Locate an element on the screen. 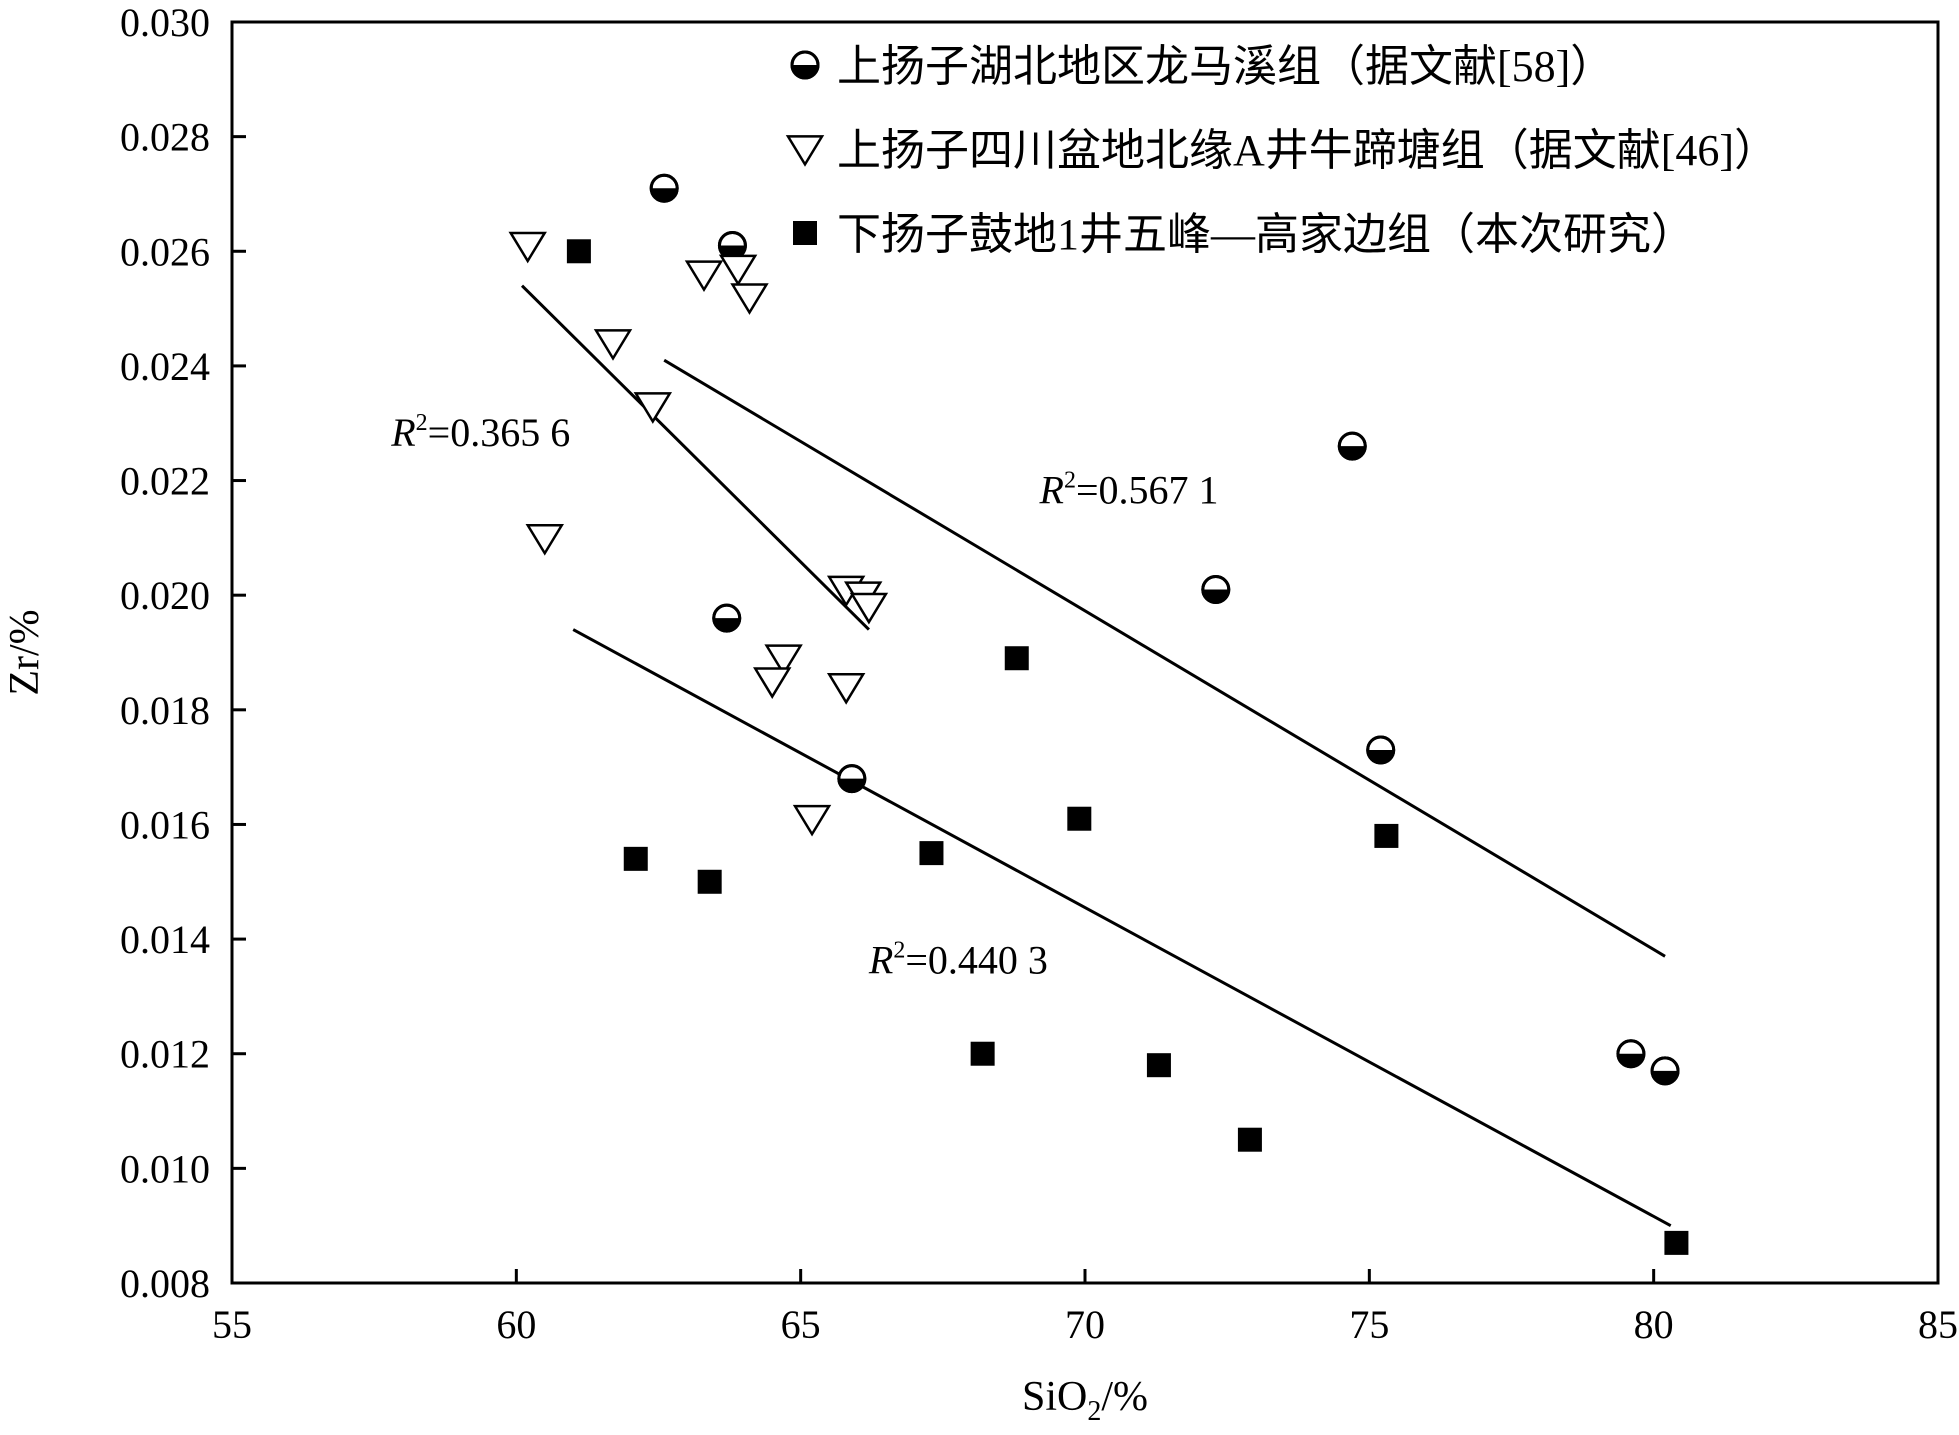 Image resolution: width=1959 pixels, height=1435 pixels. y-tick-label: 0.016 is located at coordinates (165, 824).